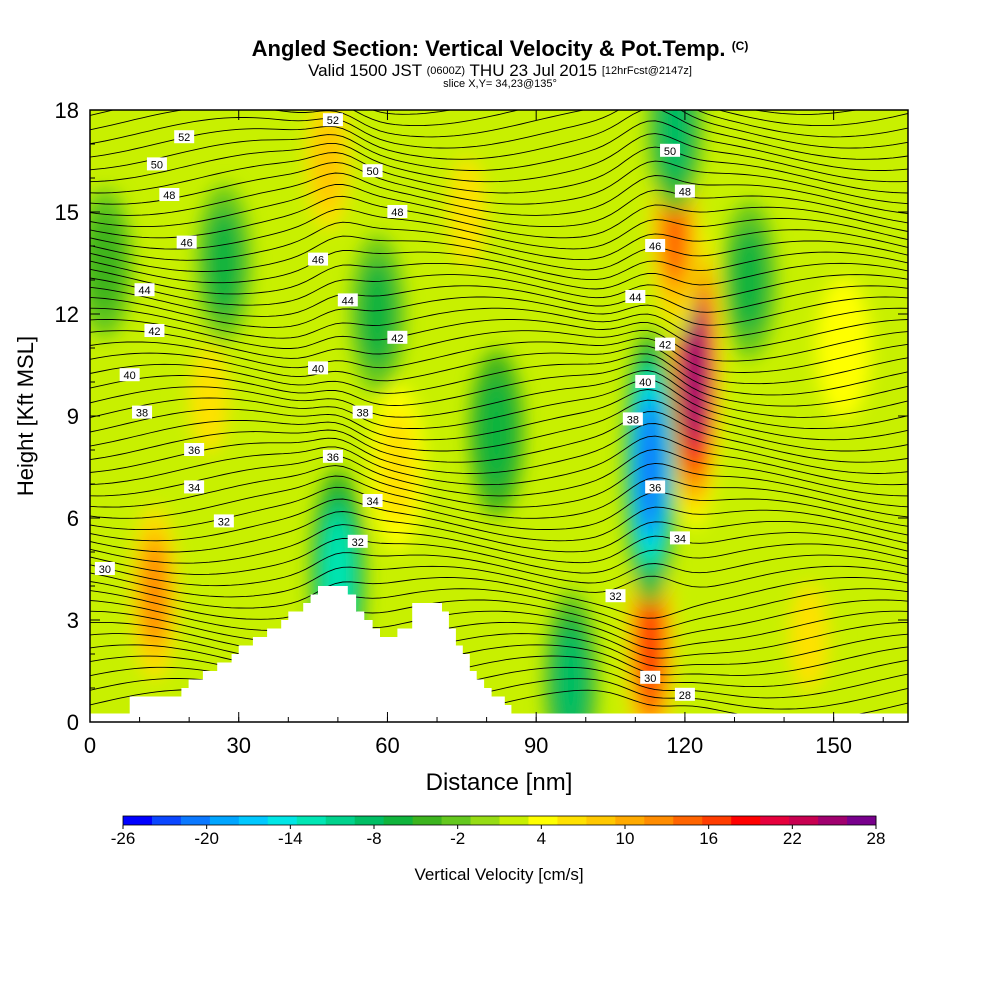 The image size is (1000, 1000). What do you see at coordinates (499, 782) in the screenshot?
I see `x-axis-label: Distance [nm]` at bounding box center [499, 782].